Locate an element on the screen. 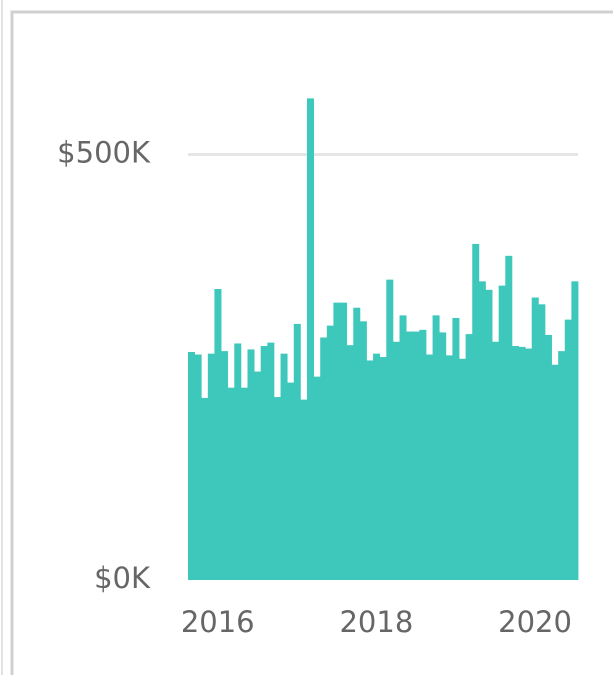 The image size is (613, 675). y-tick-label: $500K is located at coordinates (104, 153).